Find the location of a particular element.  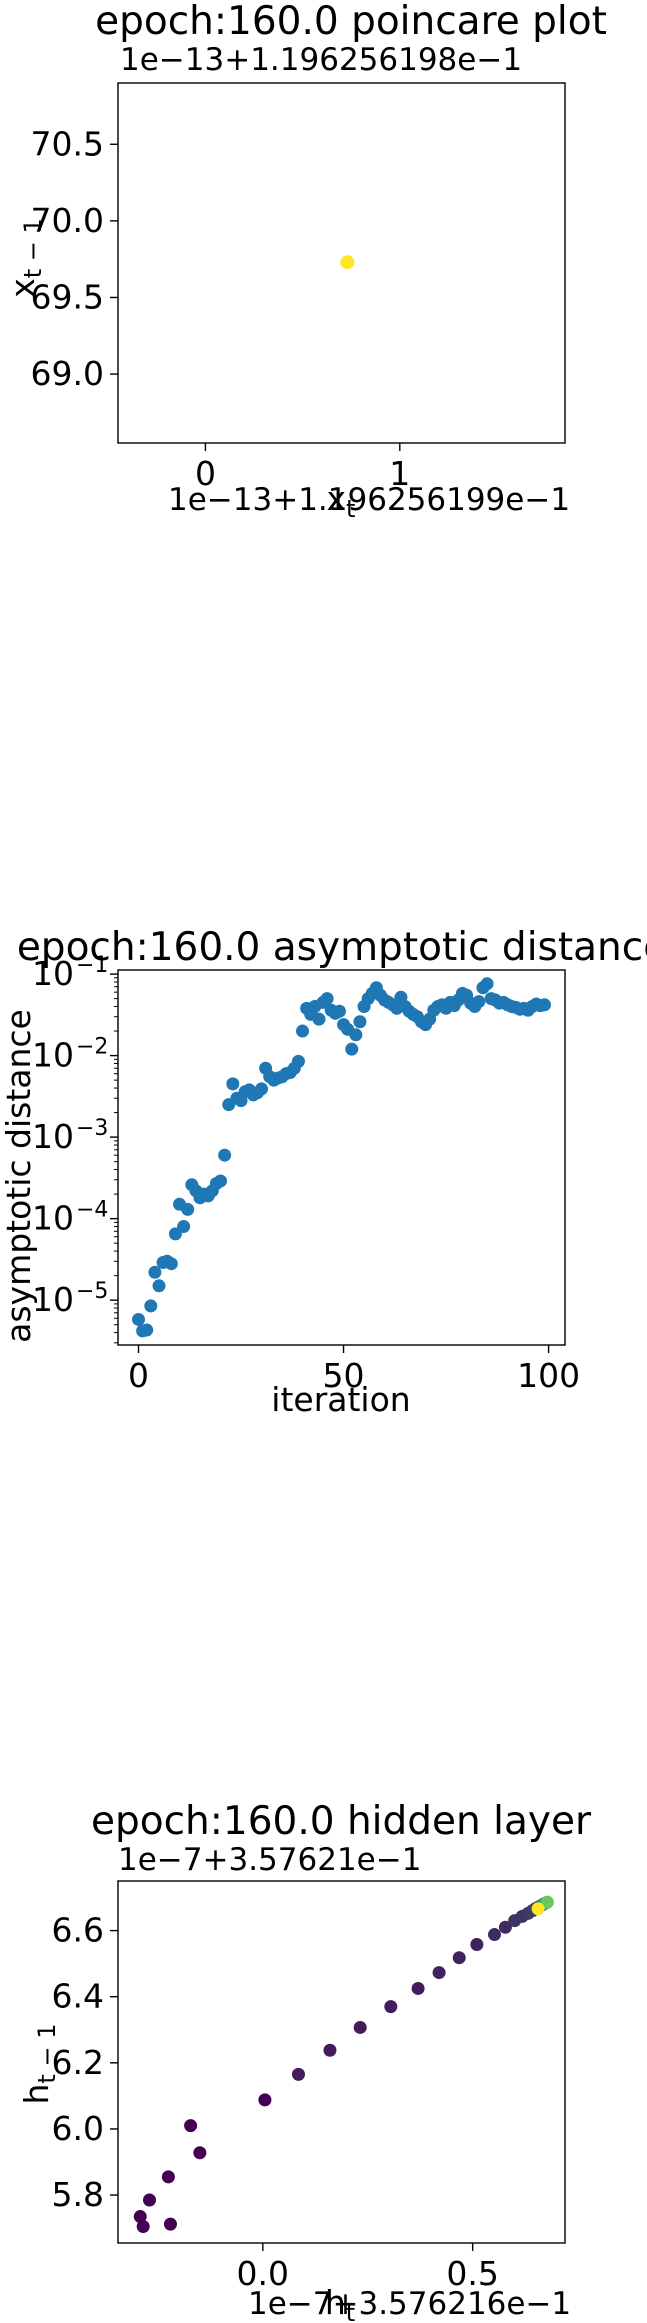

y-axis: 69.0 69.5 70.0 70.5 is located at coordinates (74, 258).